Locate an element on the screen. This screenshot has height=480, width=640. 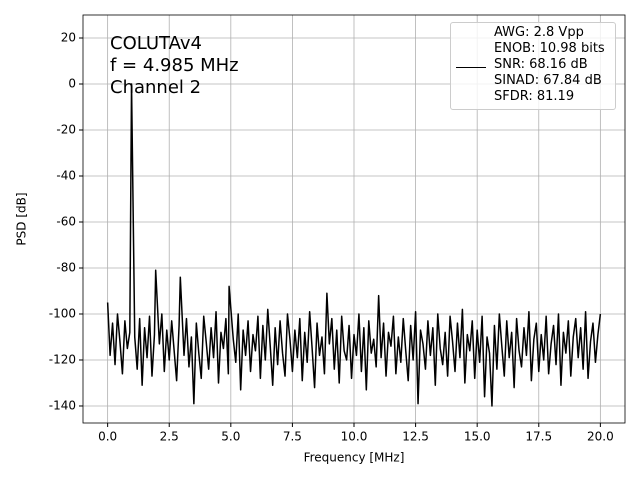
x-axis-label: Frequency [MHz] is located at coordinates (354, 458).